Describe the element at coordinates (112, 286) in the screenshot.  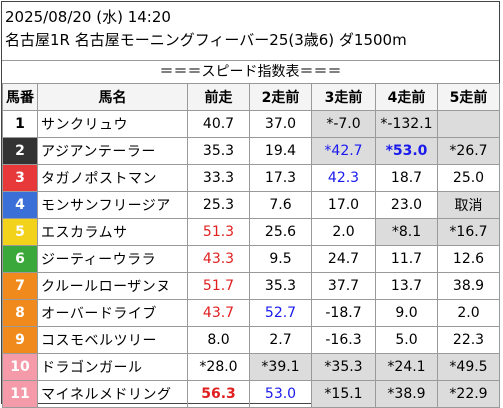
I see `horse-name: クルールローザンヌ` at that location.